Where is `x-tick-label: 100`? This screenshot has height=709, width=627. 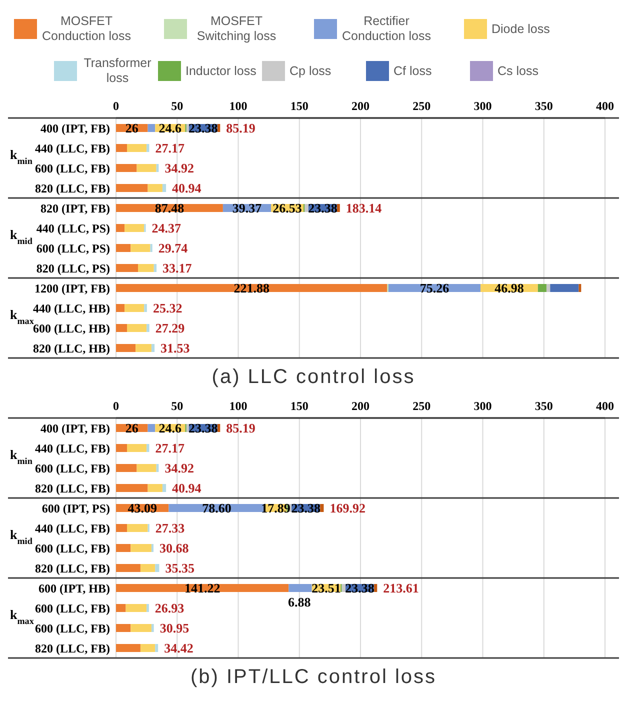 x-tick-label: 100 is located at coordinates (238, 406).